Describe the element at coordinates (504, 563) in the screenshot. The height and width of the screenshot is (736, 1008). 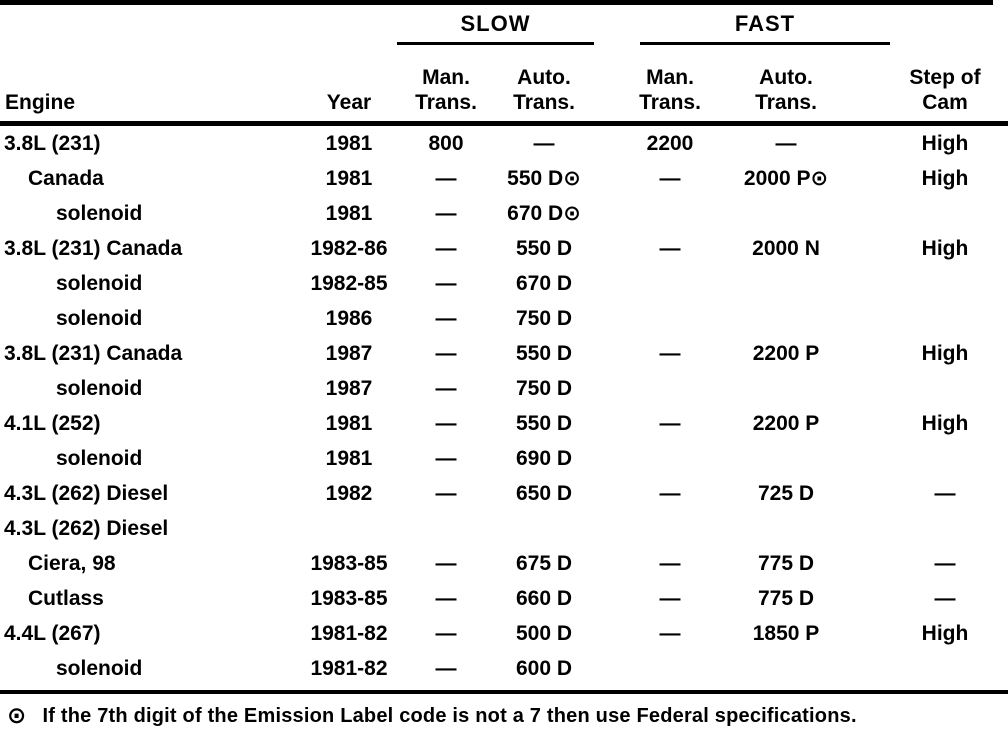
I see `table-row: Ciera, 98 1983-85 — 675 D — 775 D —` at that location.